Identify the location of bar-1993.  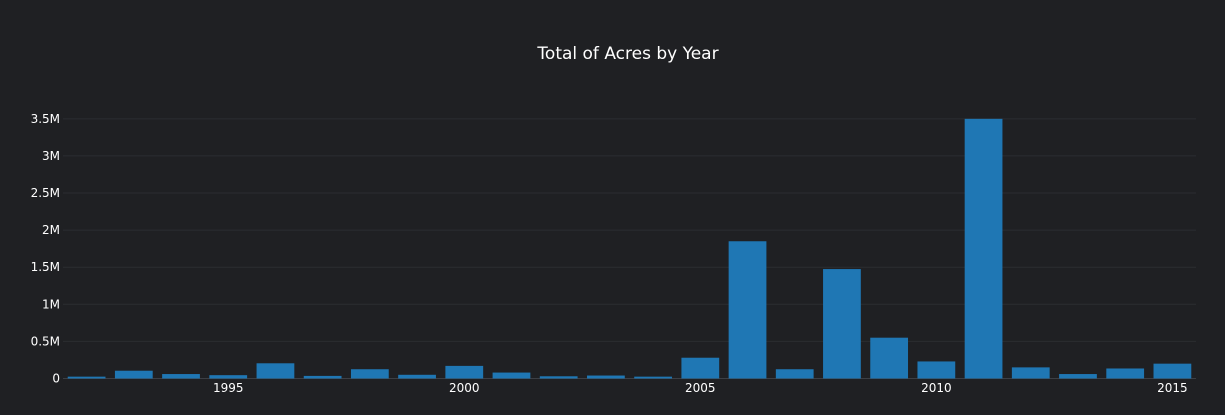
(133, 374).